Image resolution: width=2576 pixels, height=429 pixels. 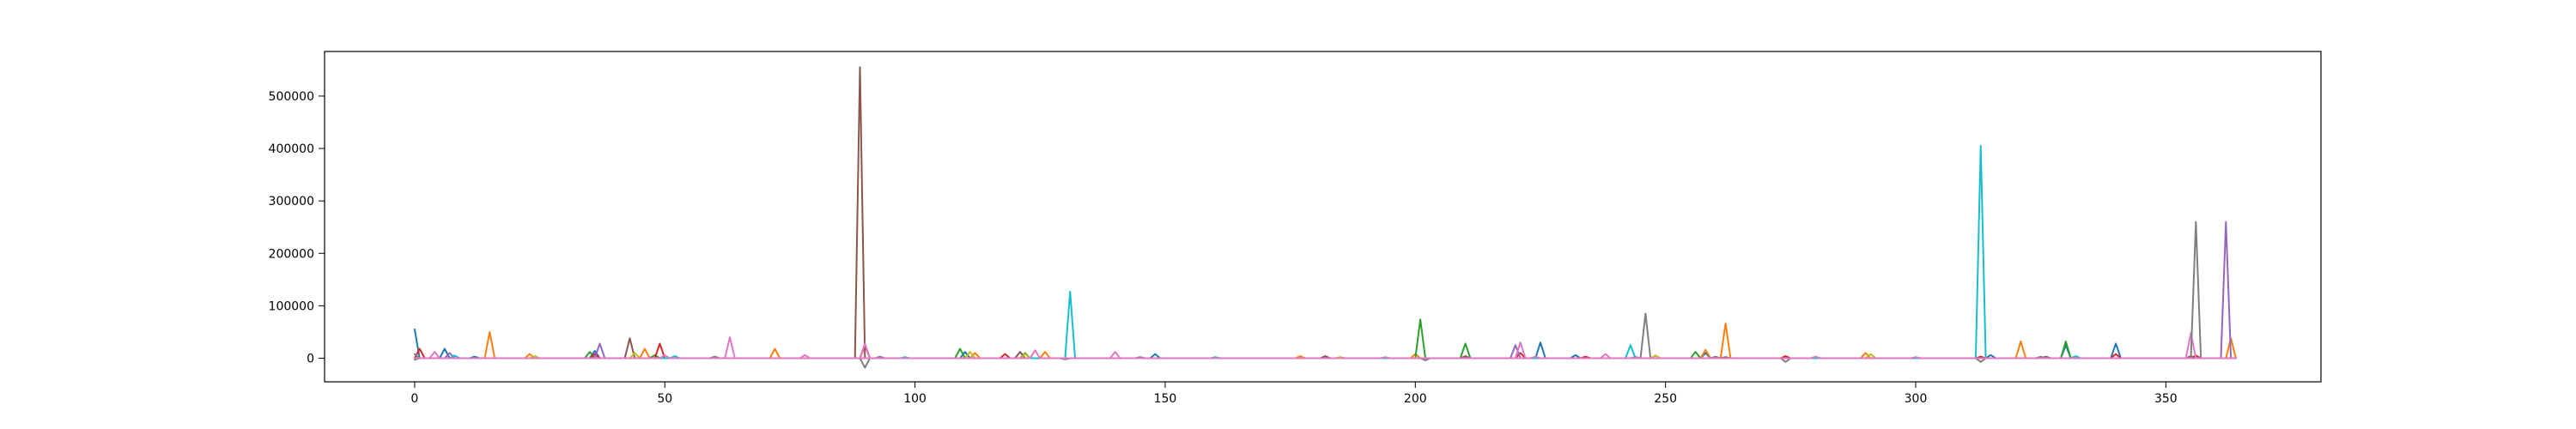 I want to click on x-tick-label: 300, so click(x=1916, y=399).